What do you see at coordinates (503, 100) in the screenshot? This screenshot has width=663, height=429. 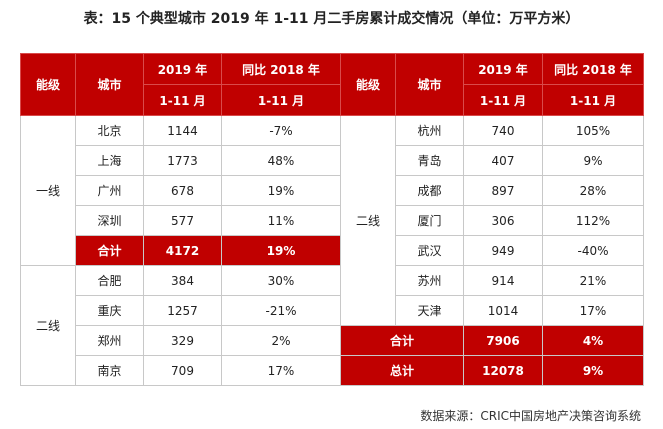 I see `header-period-right: 1-11 月` at bounding box center [503, 100].